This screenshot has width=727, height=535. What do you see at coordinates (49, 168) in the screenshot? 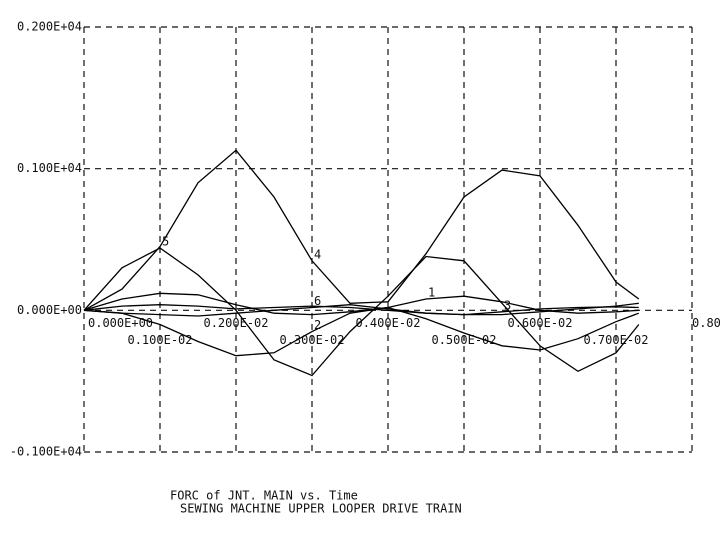
I see `y-tick-label: 0.100E+04` at bounding box center [49, 168].